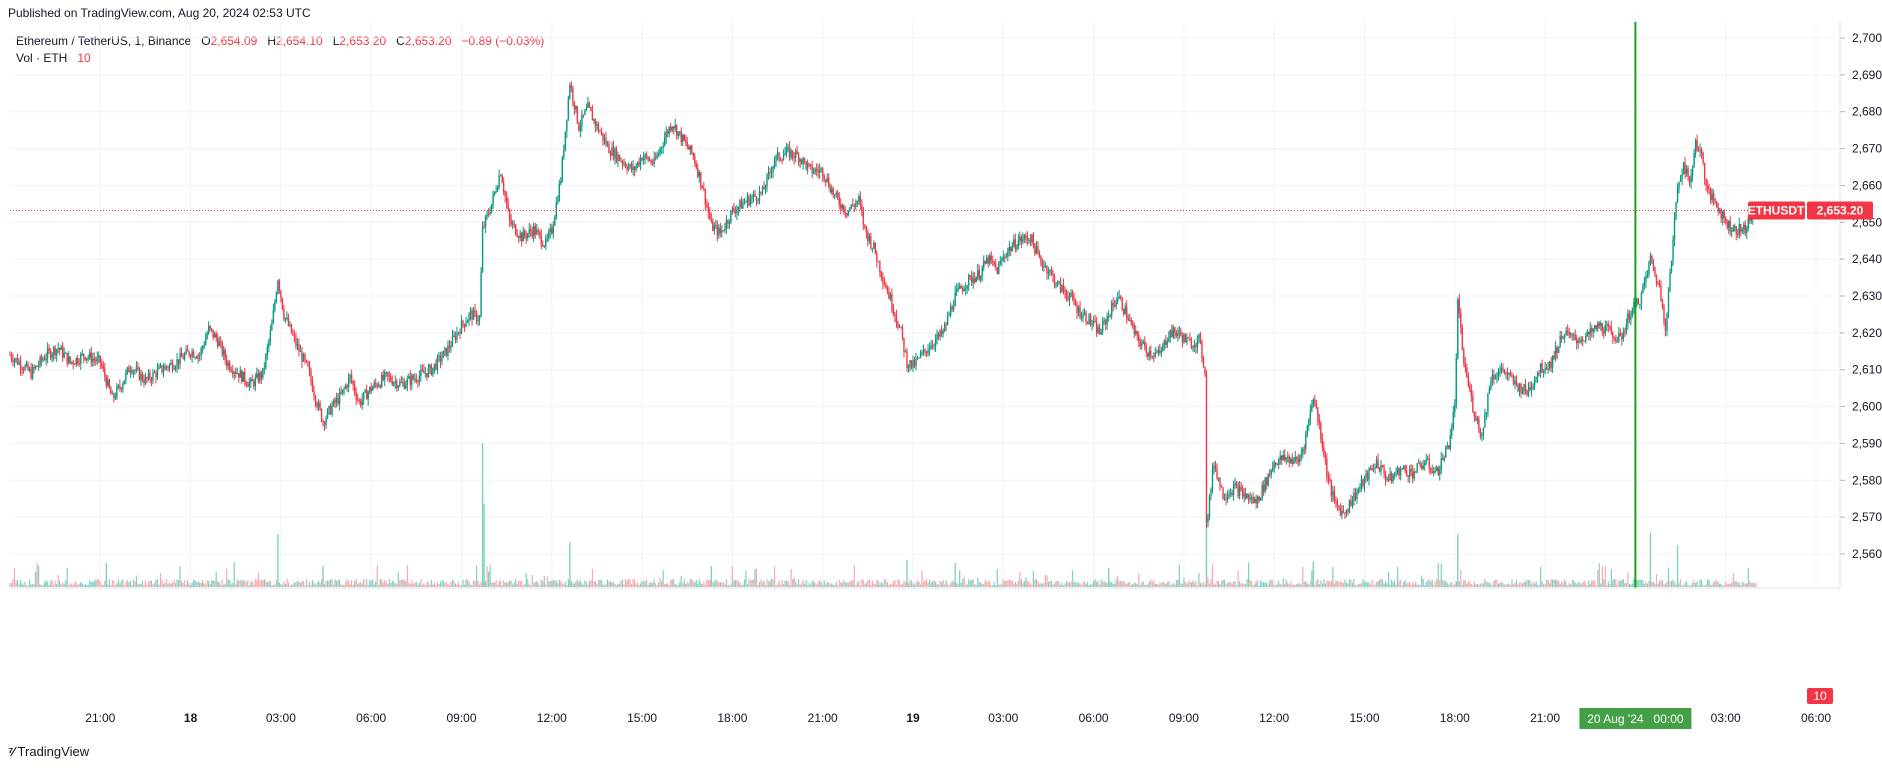 The image size is (1882, 768). What do you see at coordinates (53, 751) in the screenshot?
I see `tradingview-brand-text: TradingView` at bounding box center [53, 751].